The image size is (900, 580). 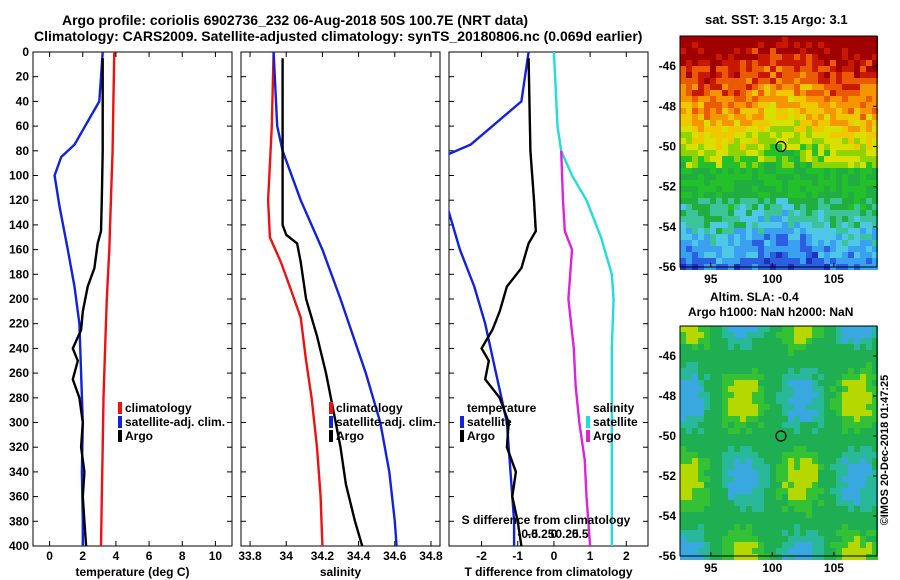 I want to click on series-line, so click(x=583, y=299).